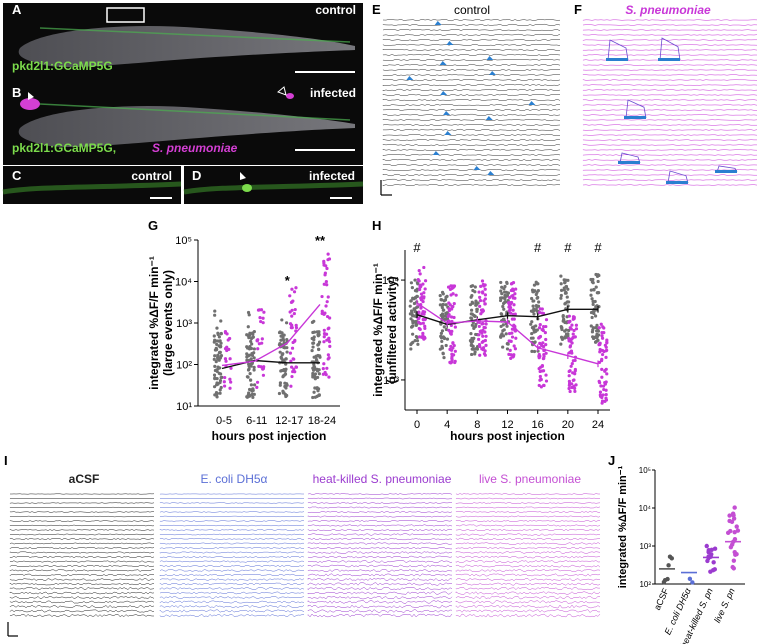  What do you see at coordinates (666, 94) in the screenshot?
I see `panel-f: F S. pneumoniae` at bounding box center [666, 94].